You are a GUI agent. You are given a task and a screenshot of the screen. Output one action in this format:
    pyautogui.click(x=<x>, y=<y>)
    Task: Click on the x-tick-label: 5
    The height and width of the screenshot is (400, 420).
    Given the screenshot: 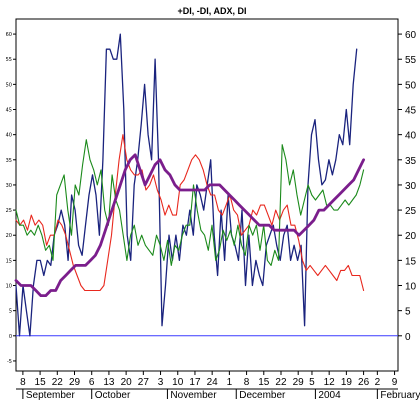 What is the action you would take?
    pyautogui.click(x=312, y=382)
    